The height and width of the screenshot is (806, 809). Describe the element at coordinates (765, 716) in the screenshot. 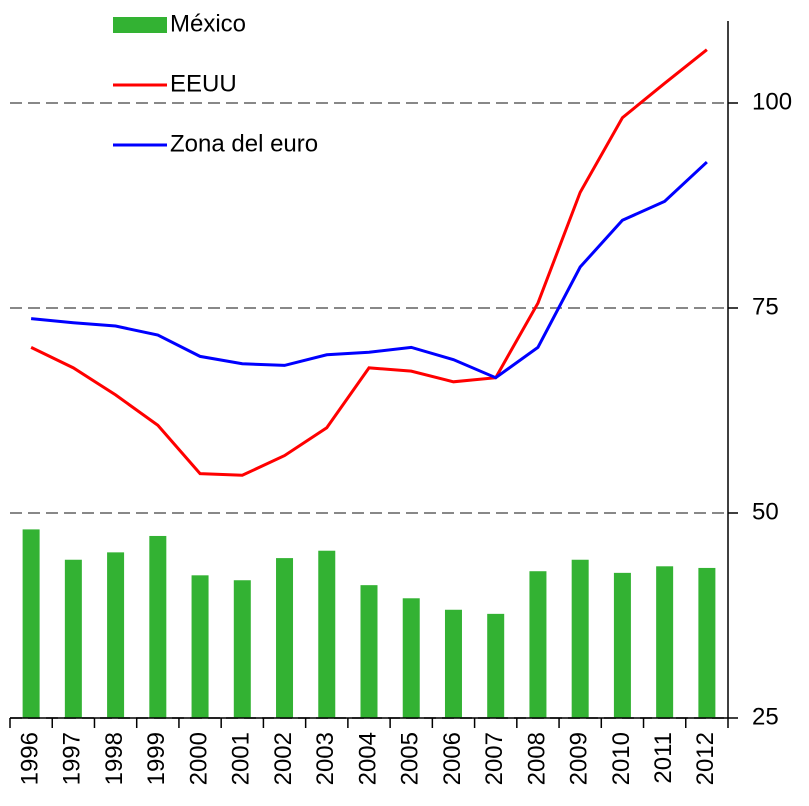

I see `y-tick-label: 25` at that location.